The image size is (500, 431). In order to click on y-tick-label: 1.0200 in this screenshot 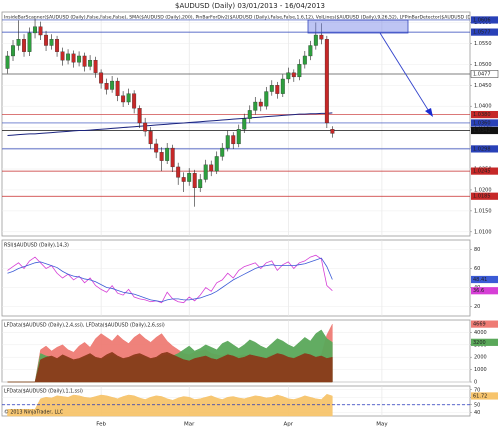, I will do `click(483, 190)`.